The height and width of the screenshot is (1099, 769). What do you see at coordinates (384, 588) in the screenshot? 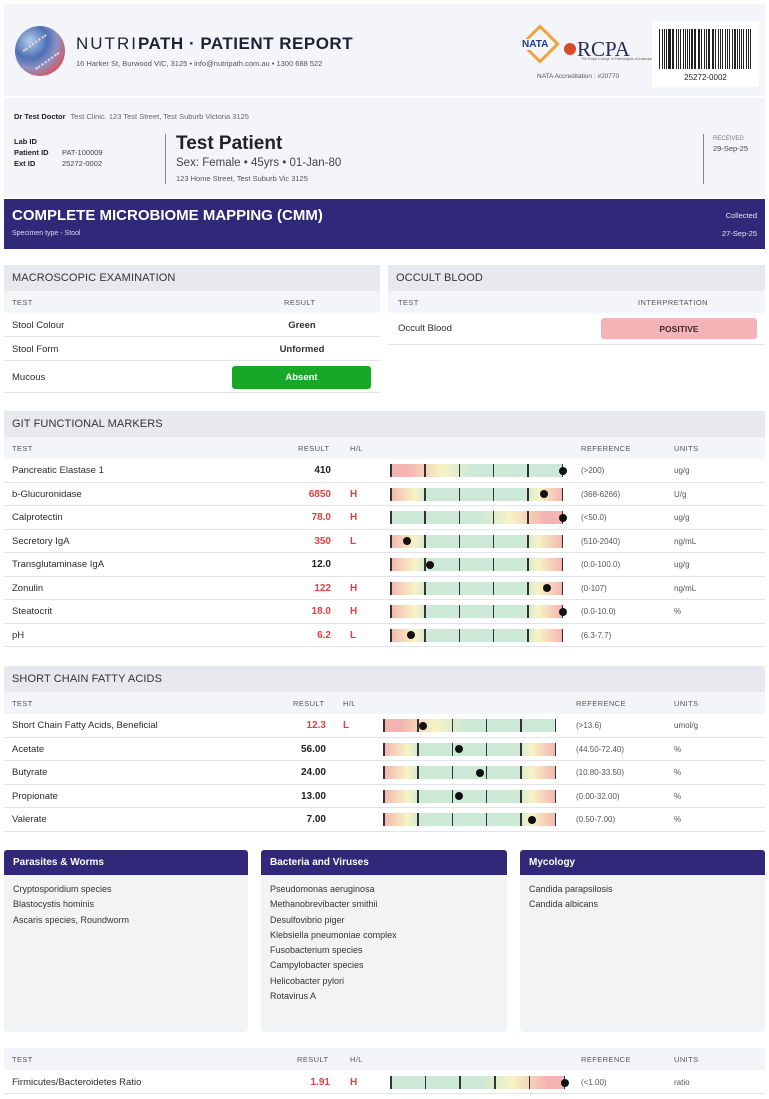
I see `table-row: Zonulin 122 H (0-107) ng/mL` at bounding box center [384, 588].